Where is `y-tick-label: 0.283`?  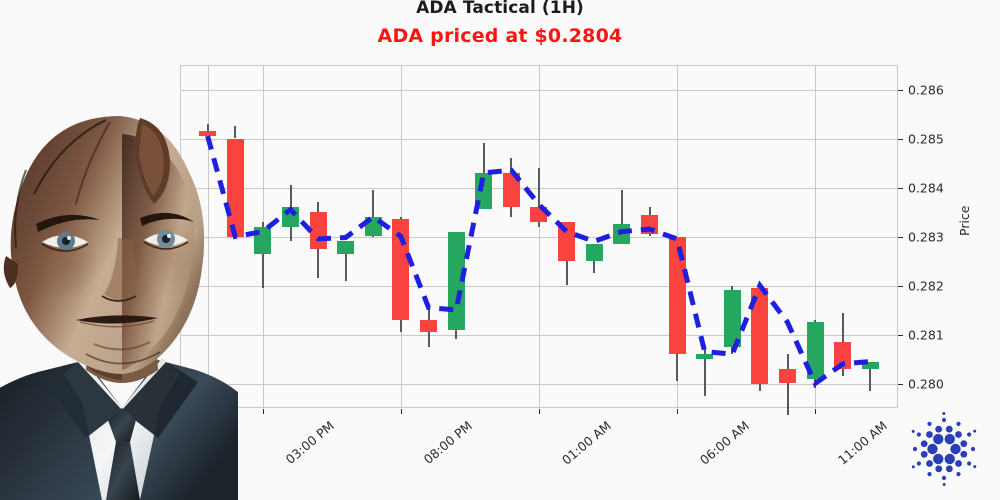
y-tick-label: 0.283 is located at coordinates (926, 236).